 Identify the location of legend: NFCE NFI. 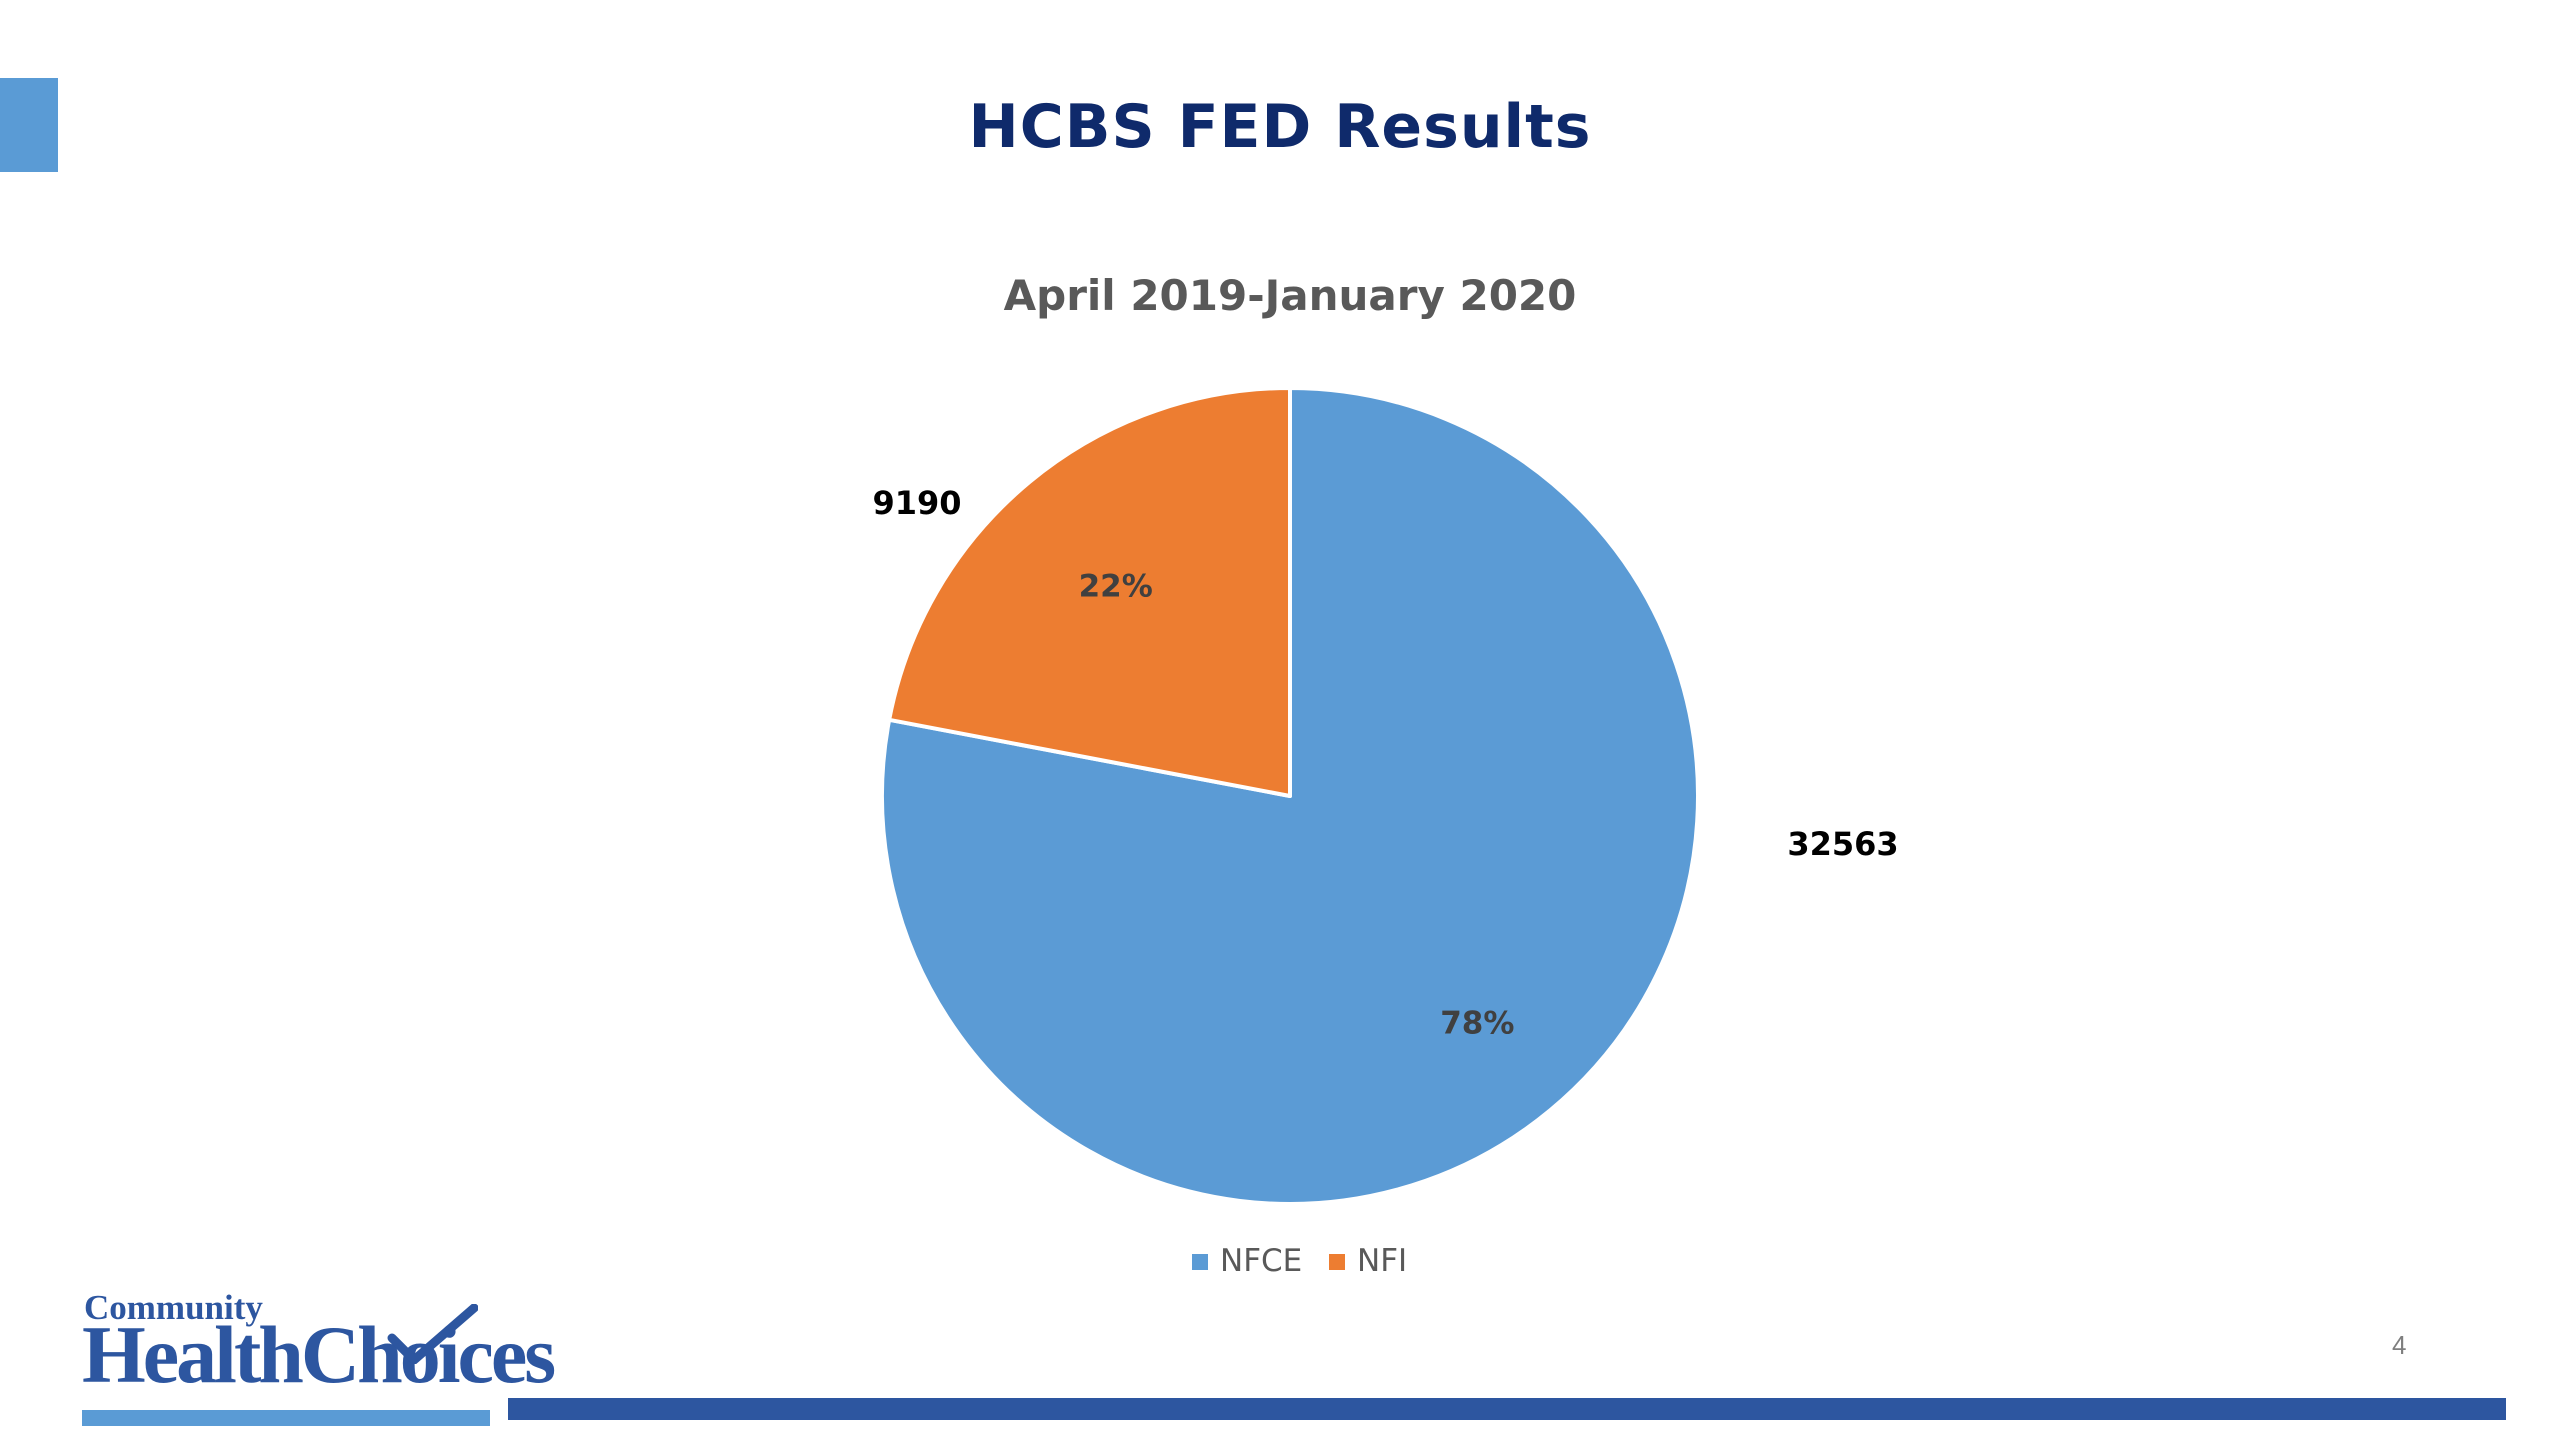
(1299, 1261).